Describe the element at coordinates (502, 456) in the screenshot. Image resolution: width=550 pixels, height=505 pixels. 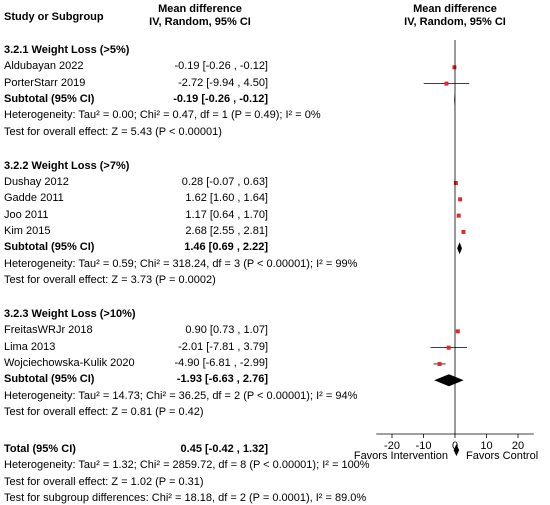
I see `favors-right-label: Favors Control` at that location.